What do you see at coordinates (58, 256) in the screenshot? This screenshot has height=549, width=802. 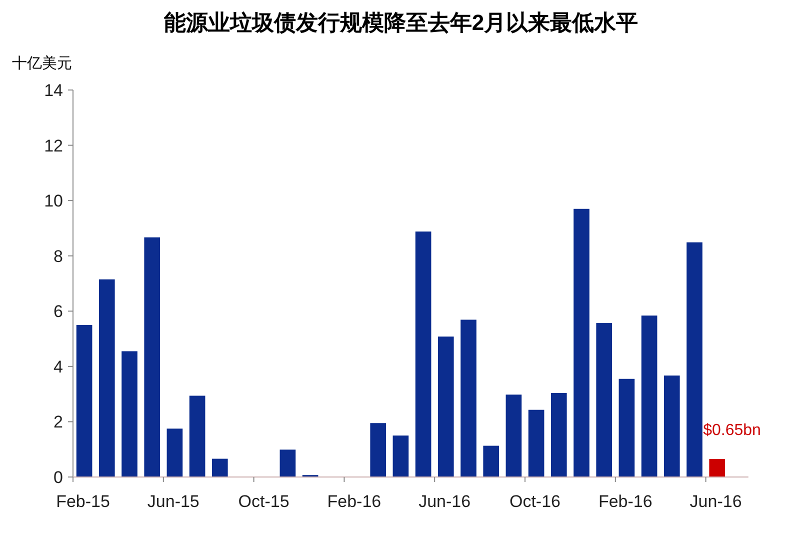 I see `y-tick-label: 8` at bounding box center [58, 256].